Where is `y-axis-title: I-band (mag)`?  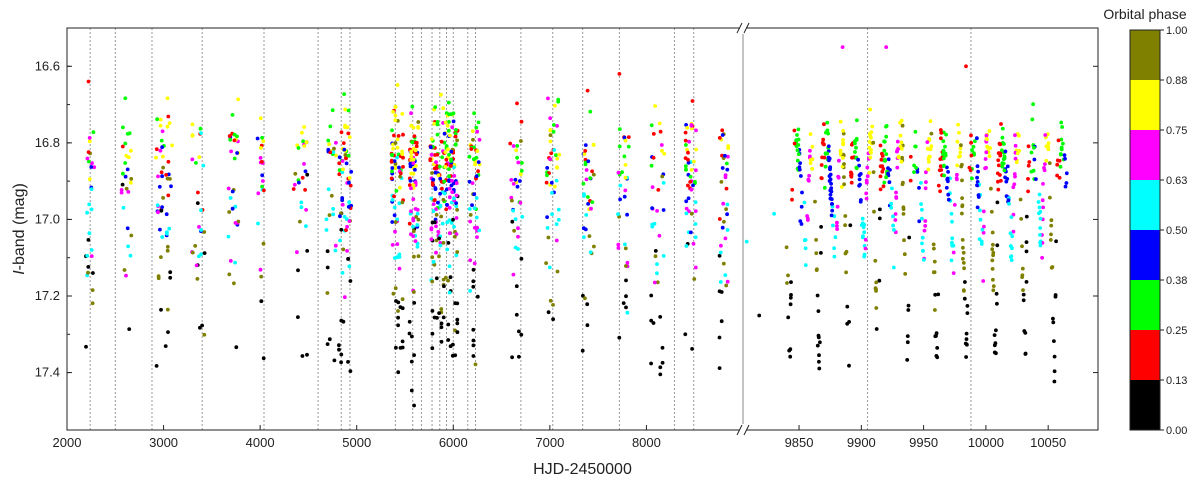 y-axis-title: I-band (mag) is located at coordinates (19, 229).